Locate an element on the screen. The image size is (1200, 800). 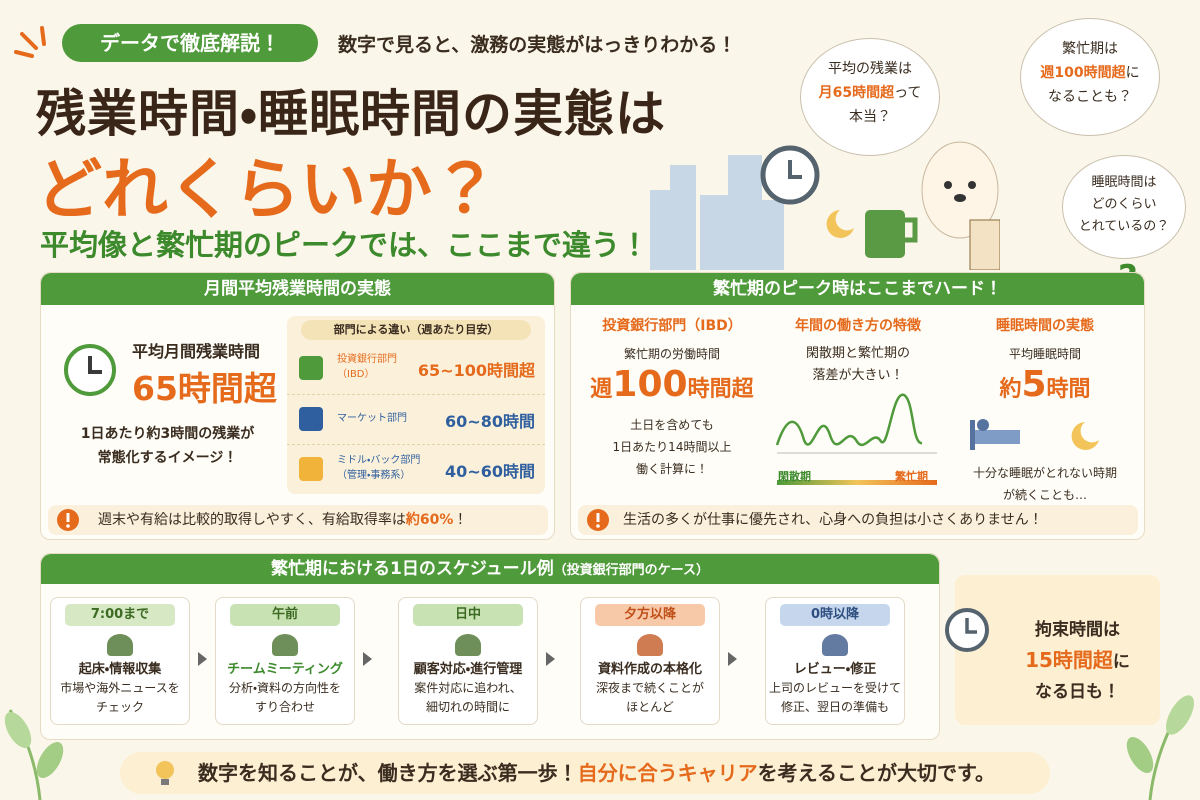
note-line: 落差が大きい！ is located at coordinates (858, 375).